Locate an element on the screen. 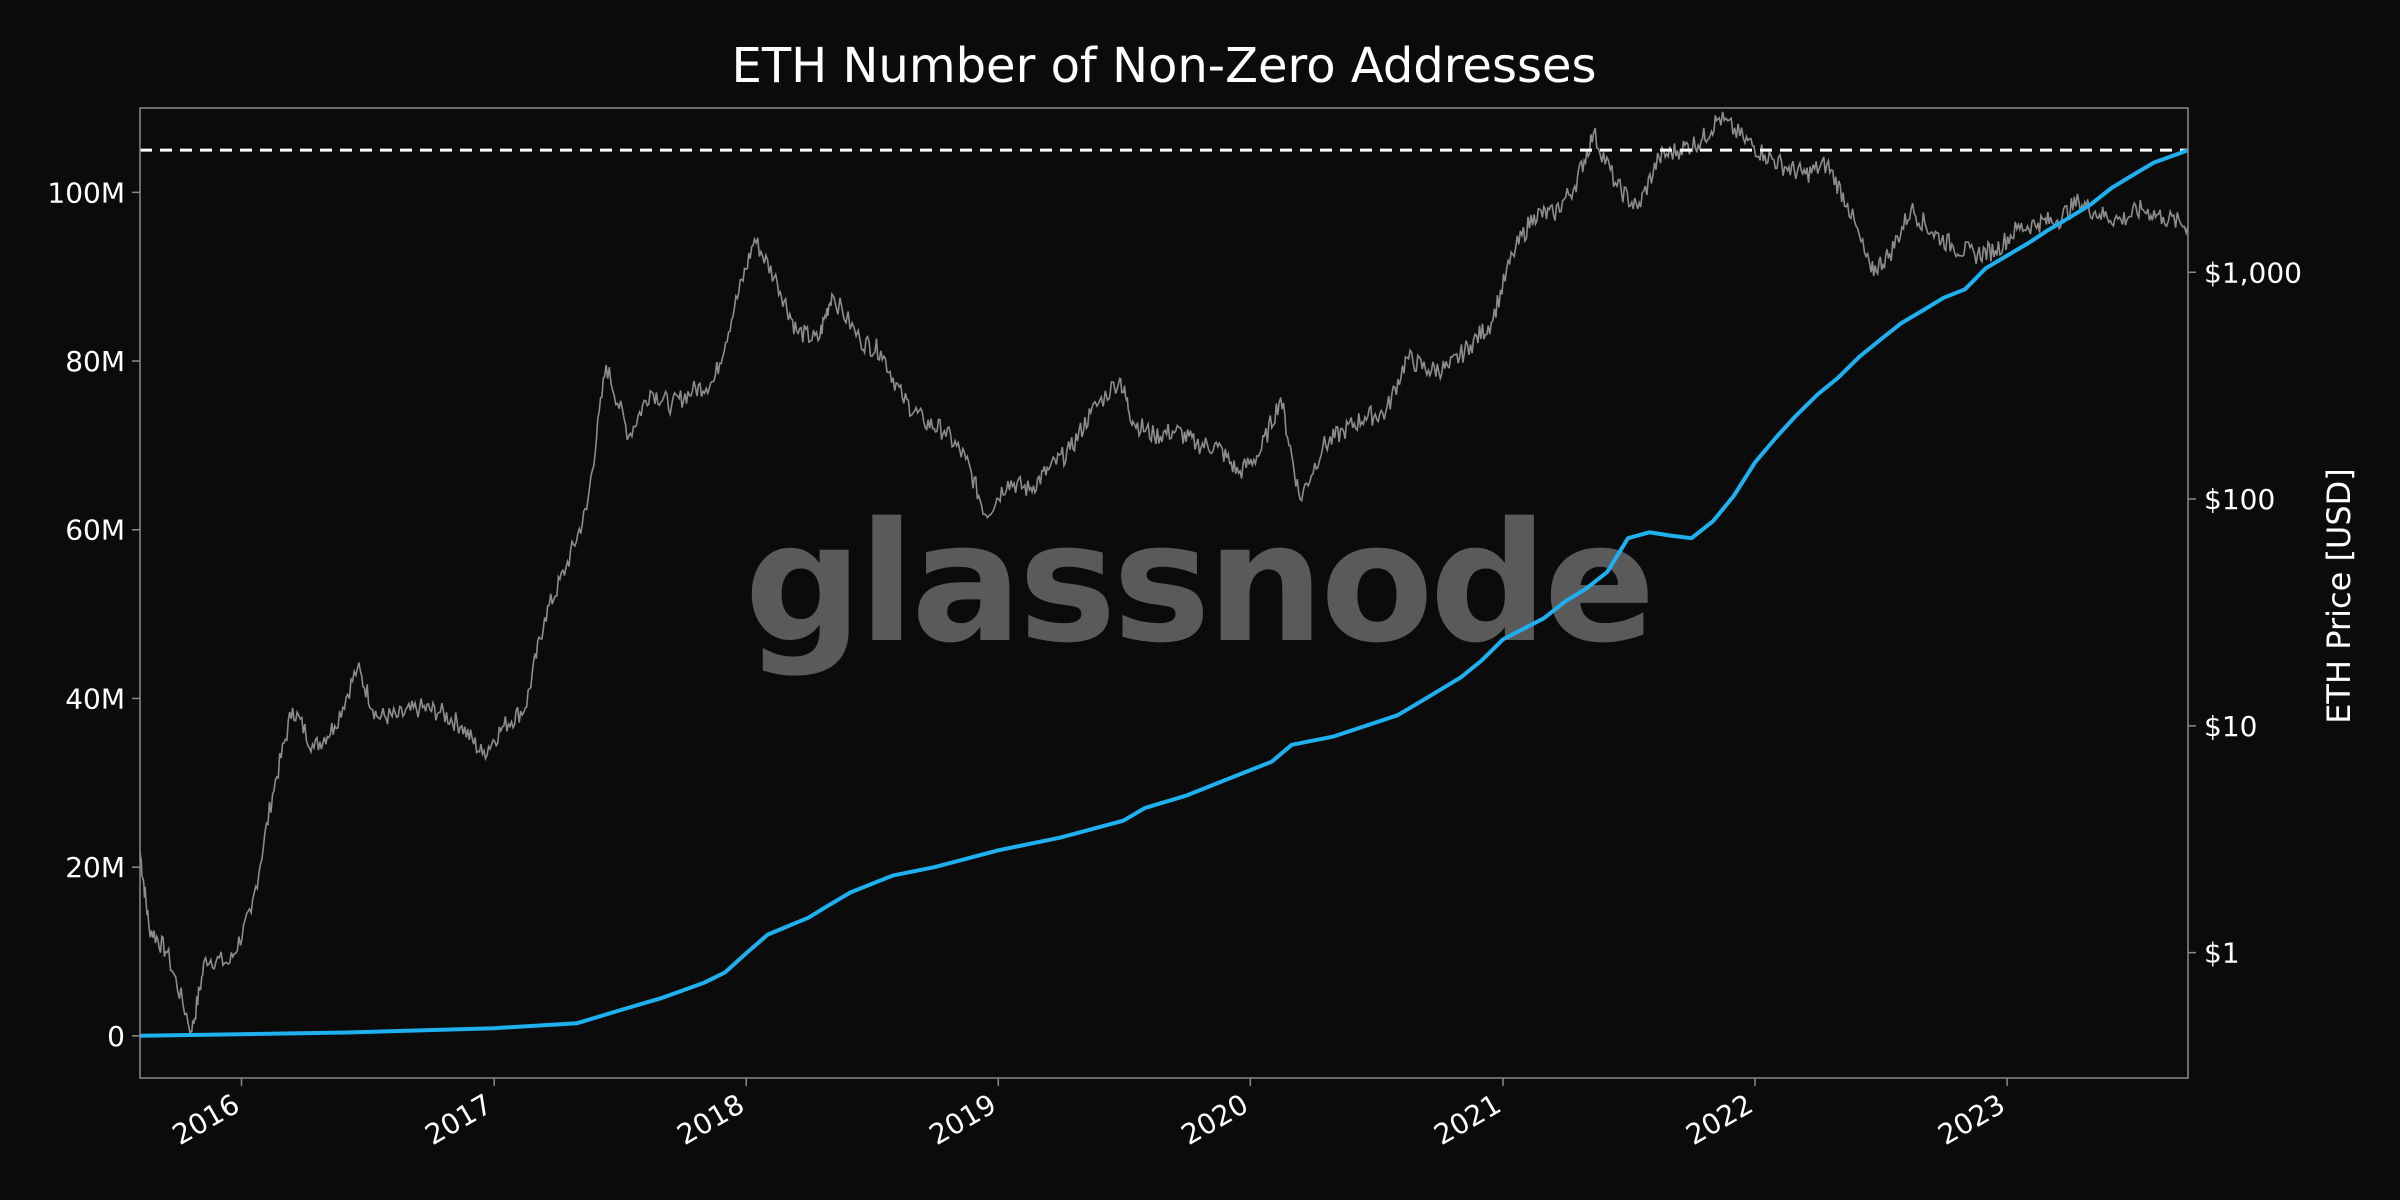 The image size is (2400, 1200). right-tick-label: $10 is located at coordinates (2230, 726).